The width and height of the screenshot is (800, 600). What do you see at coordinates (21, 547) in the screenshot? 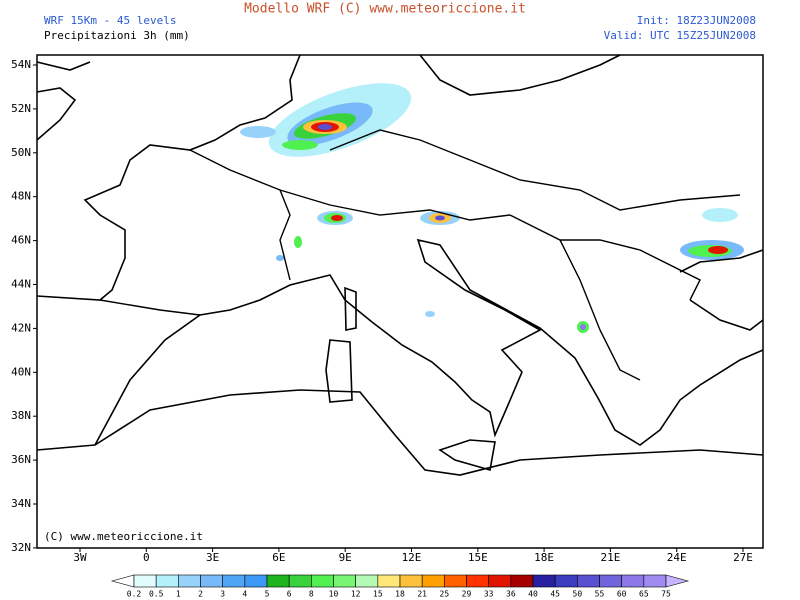
I see `lat-label: 32N` at bounding box center [21, 547].